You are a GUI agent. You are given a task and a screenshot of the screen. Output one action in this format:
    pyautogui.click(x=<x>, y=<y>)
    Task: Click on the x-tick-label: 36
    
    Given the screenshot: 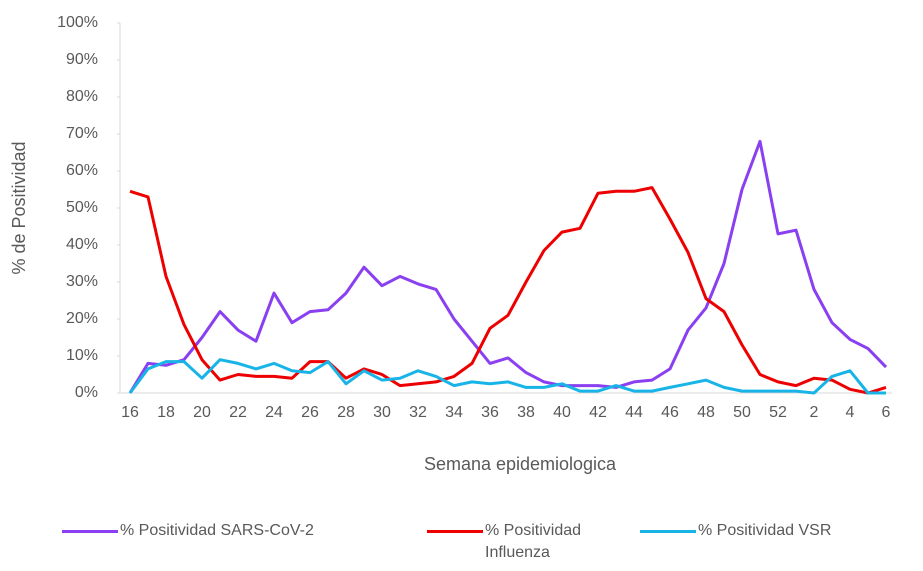 What is the action you would take?
    pyautogui.click(x=490, y=412)
    